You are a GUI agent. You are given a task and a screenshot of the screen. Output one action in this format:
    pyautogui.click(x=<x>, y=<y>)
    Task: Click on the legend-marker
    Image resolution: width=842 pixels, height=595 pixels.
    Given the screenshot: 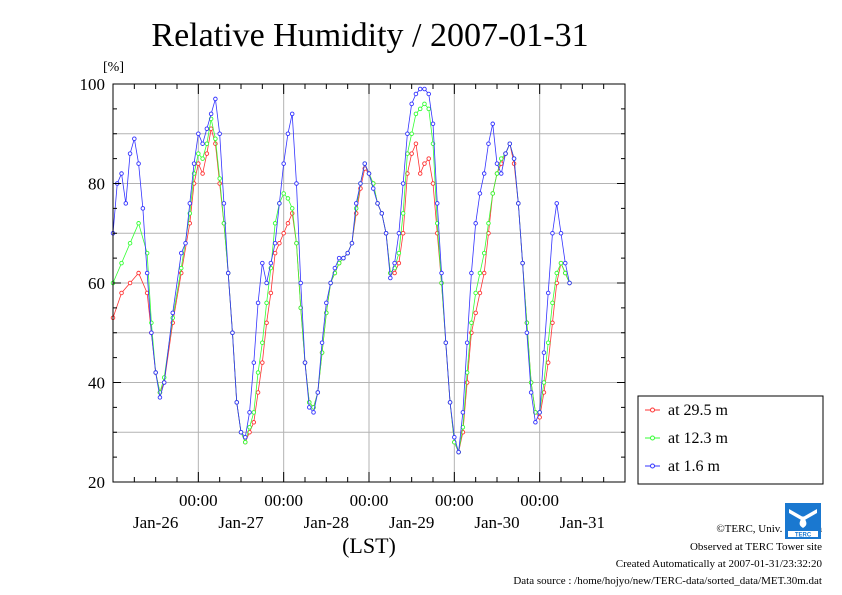 What is the action you would take?
    pyautogui.click(x=652, y=438)
    